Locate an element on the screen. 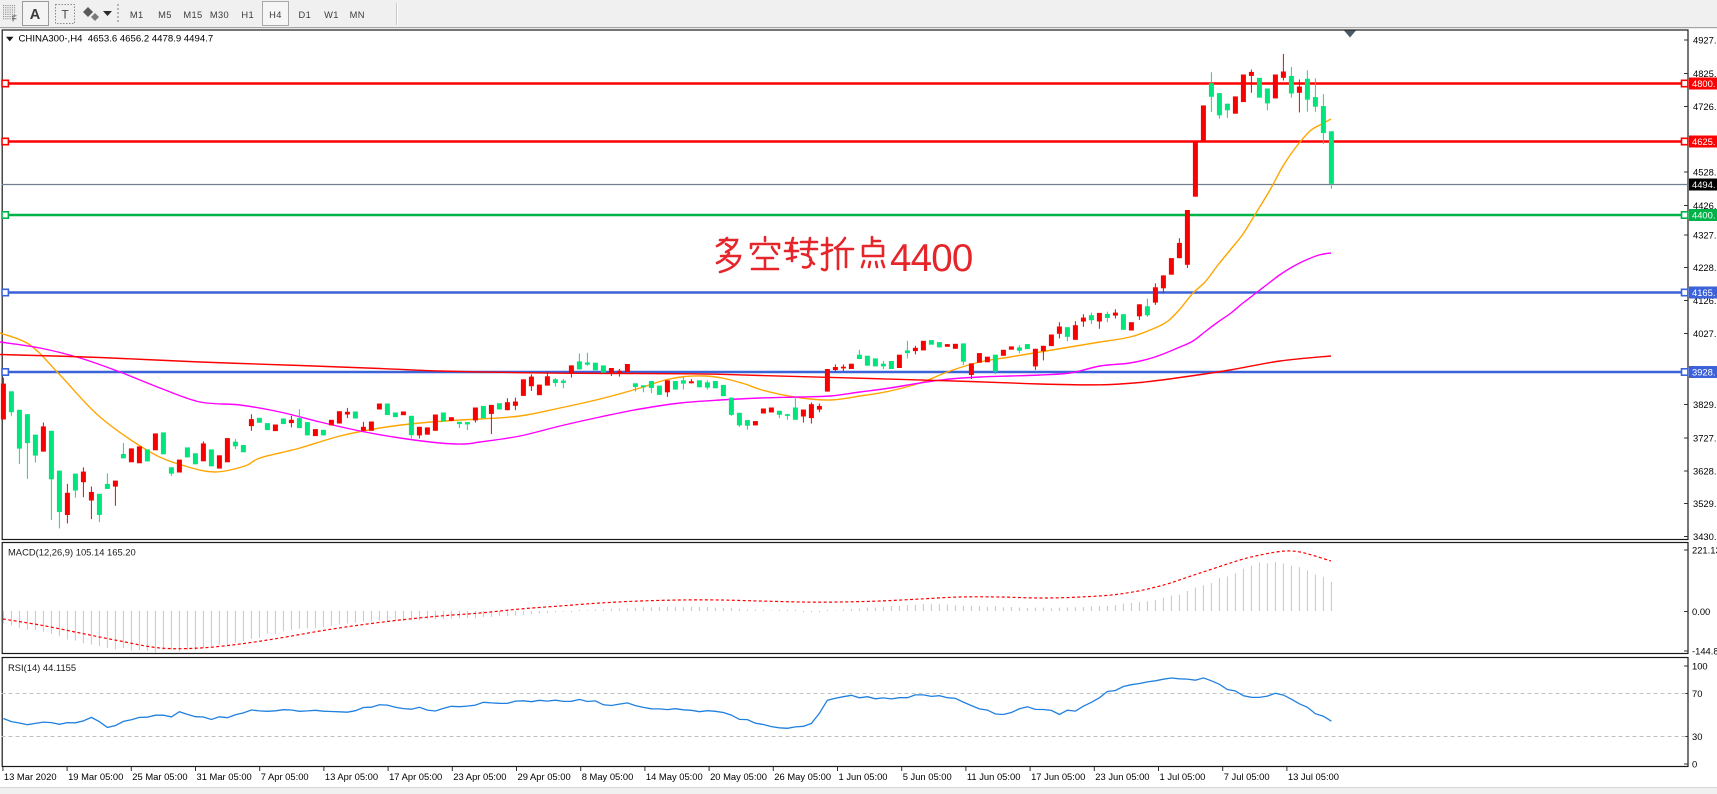 The image size is (1717, 794). svg-text: 5 Jun 05:00 is located at coordinates (927, 776).